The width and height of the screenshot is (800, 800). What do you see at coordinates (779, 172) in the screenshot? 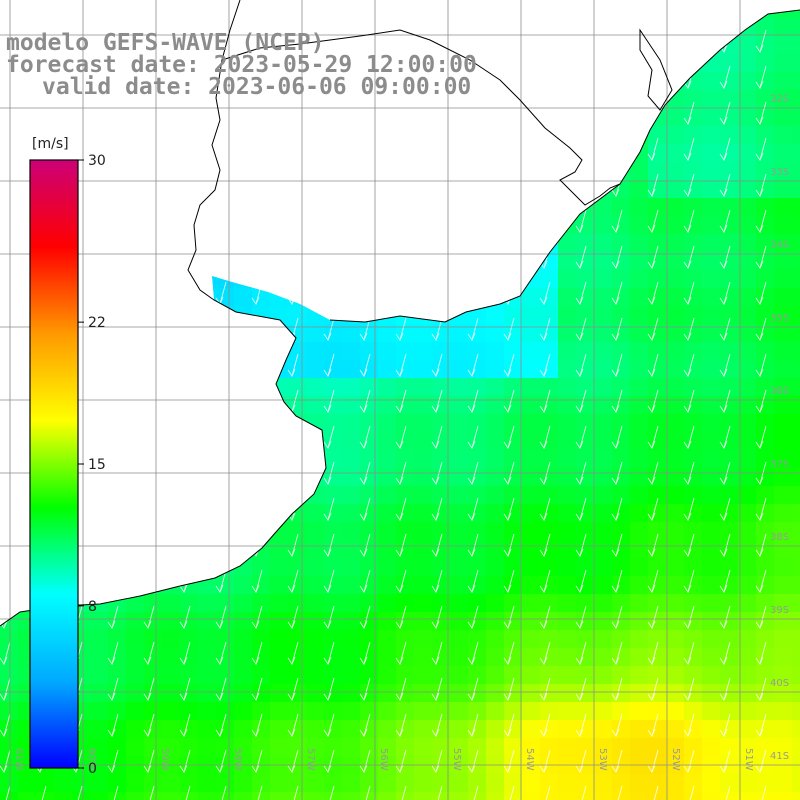
I see `latitude-label: 33S` at bounding box center [779, 172].